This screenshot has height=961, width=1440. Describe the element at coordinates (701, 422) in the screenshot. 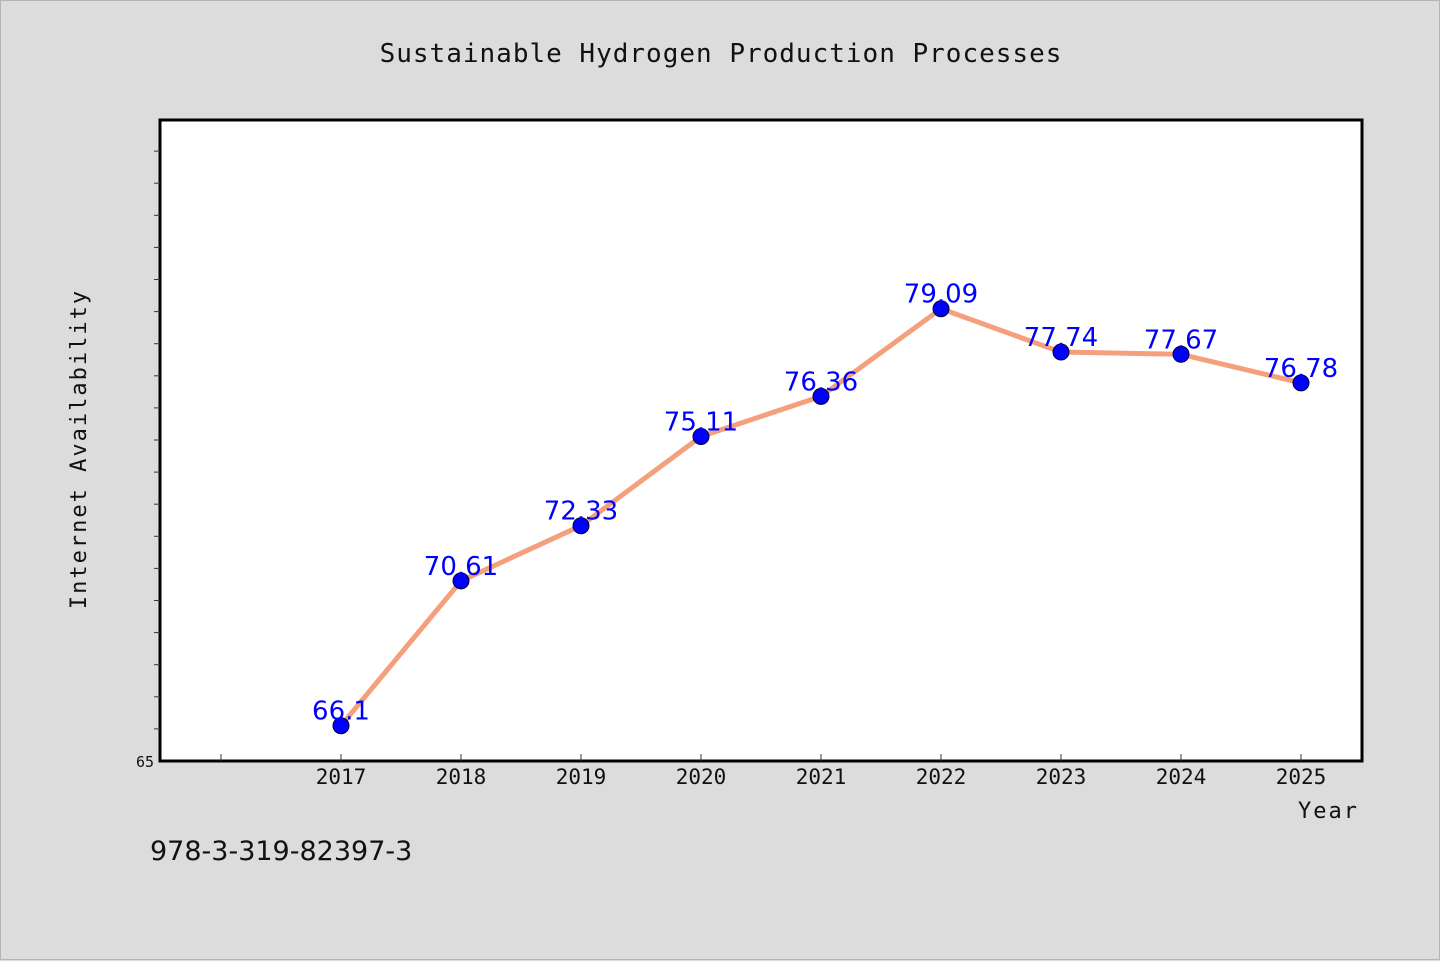

I see `data-label: 75.11` at that location.